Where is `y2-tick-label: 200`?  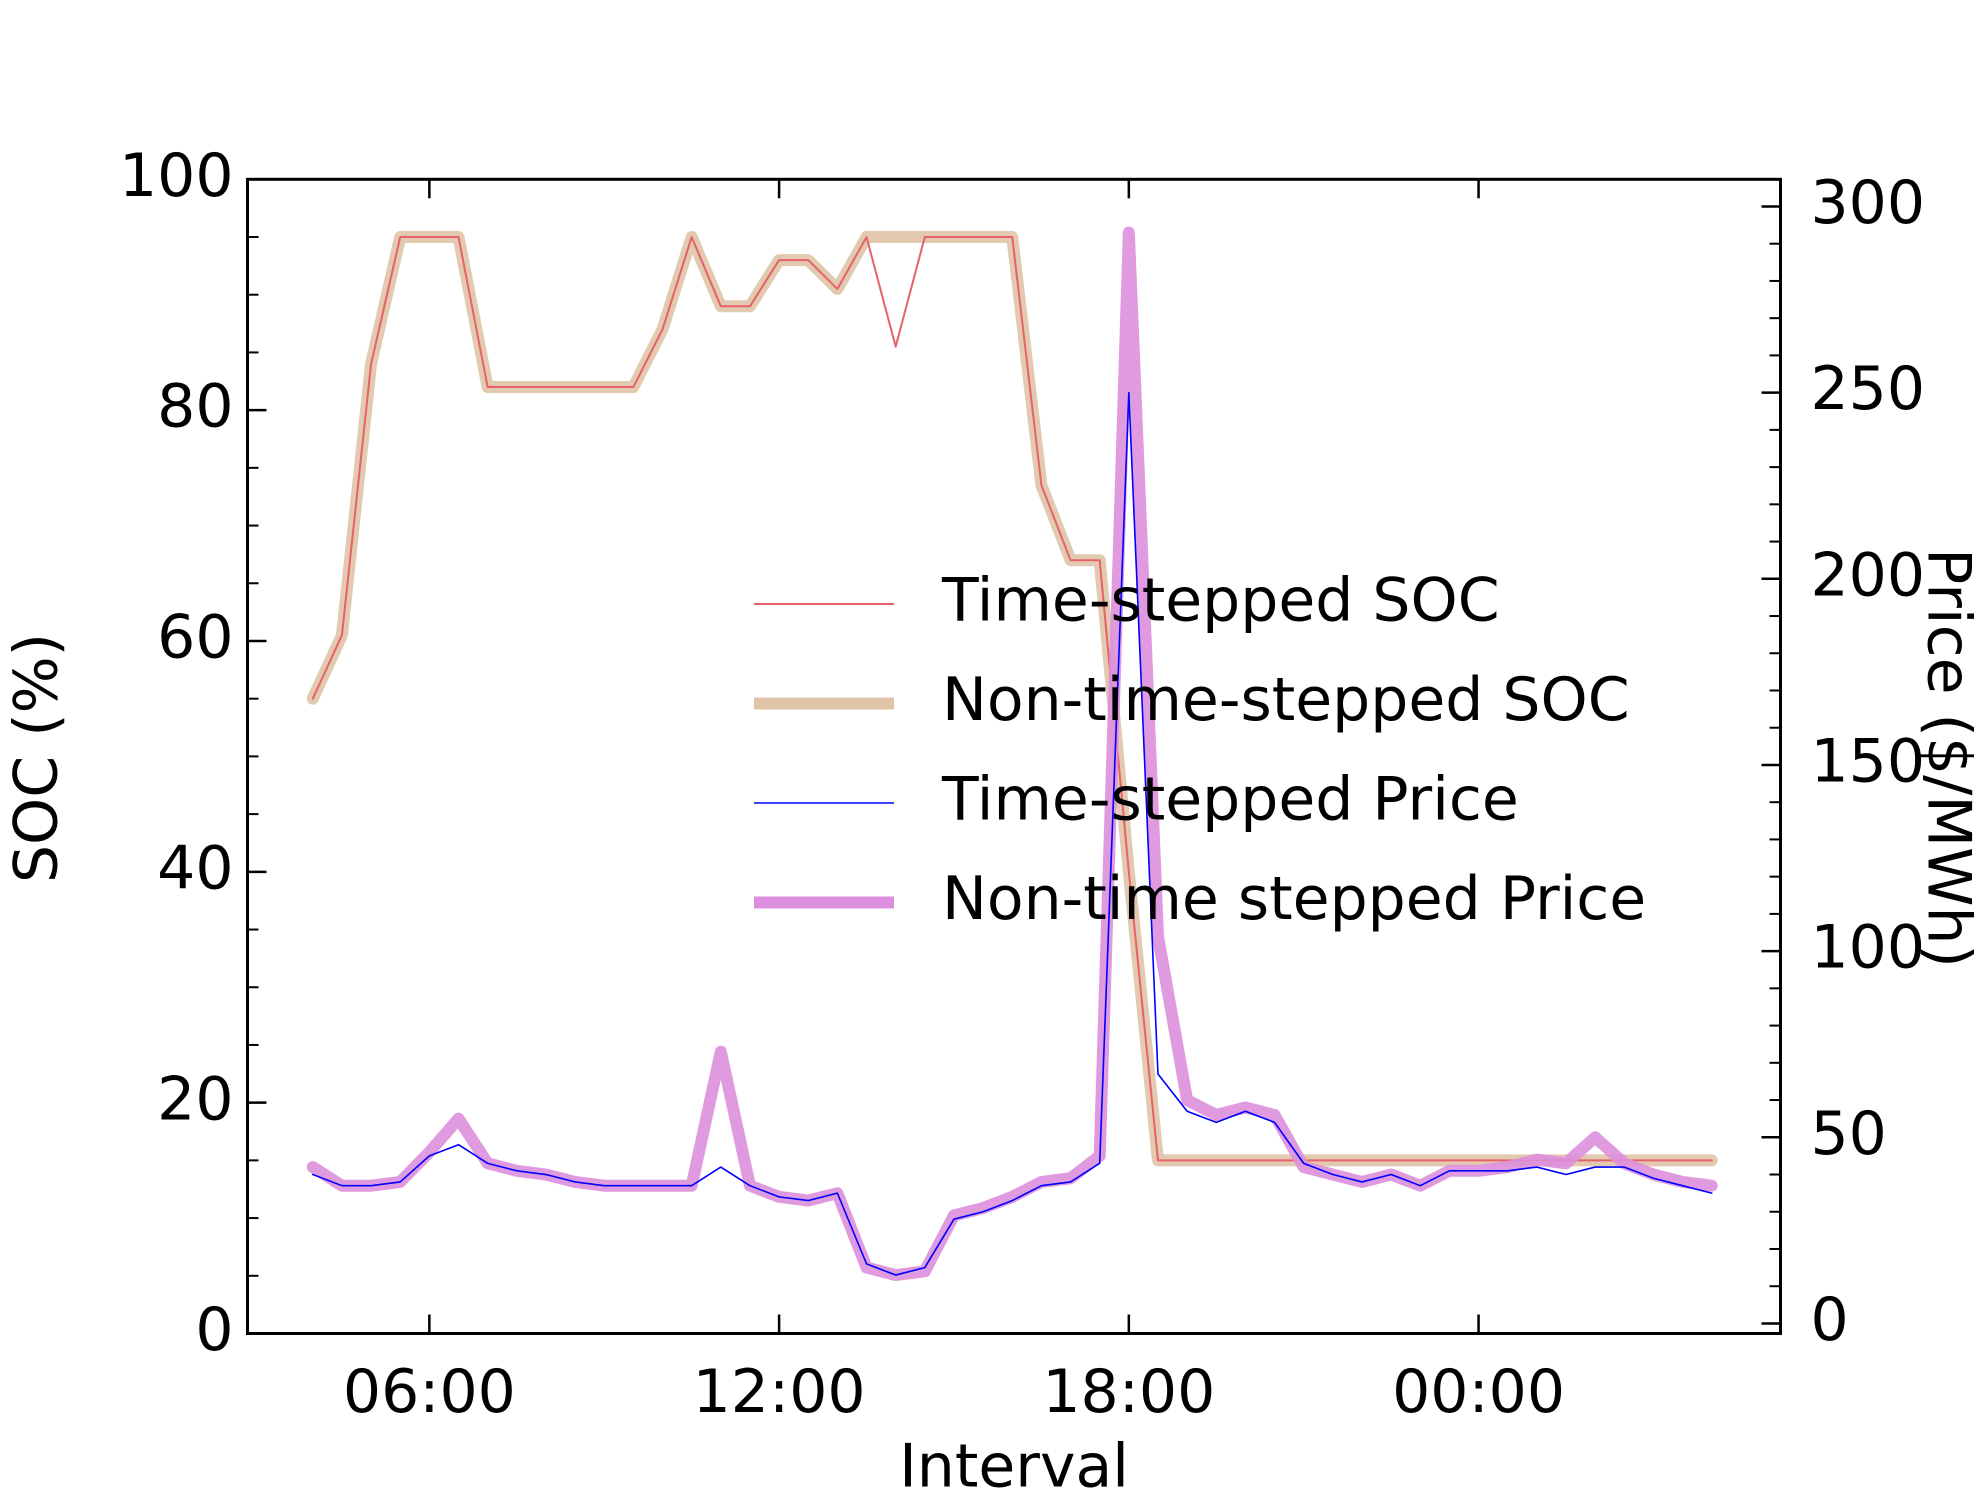
y2-tick-label: 200 is located at coordinates (1868, 575).